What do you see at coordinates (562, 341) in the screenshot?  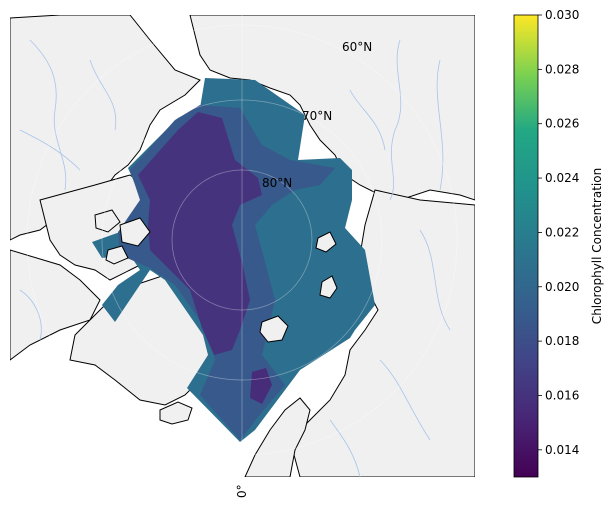 I see `colorbar-tick-label: 0.018` at bounding box center [562, 341].